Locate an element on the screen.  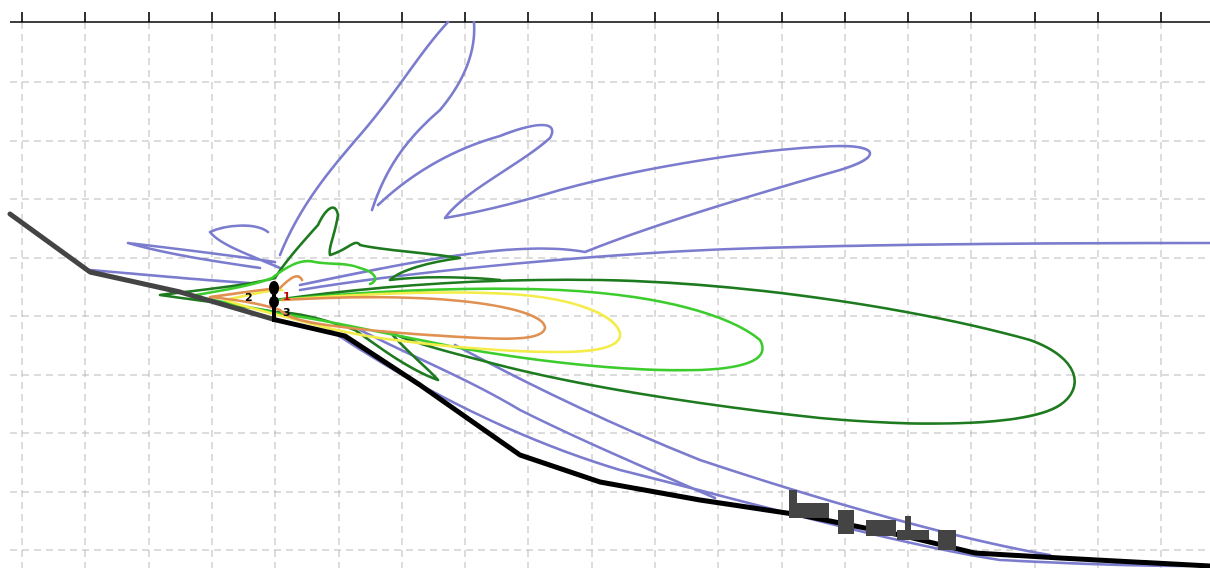
terrain-left-slope is located at coordinates (143, 267).